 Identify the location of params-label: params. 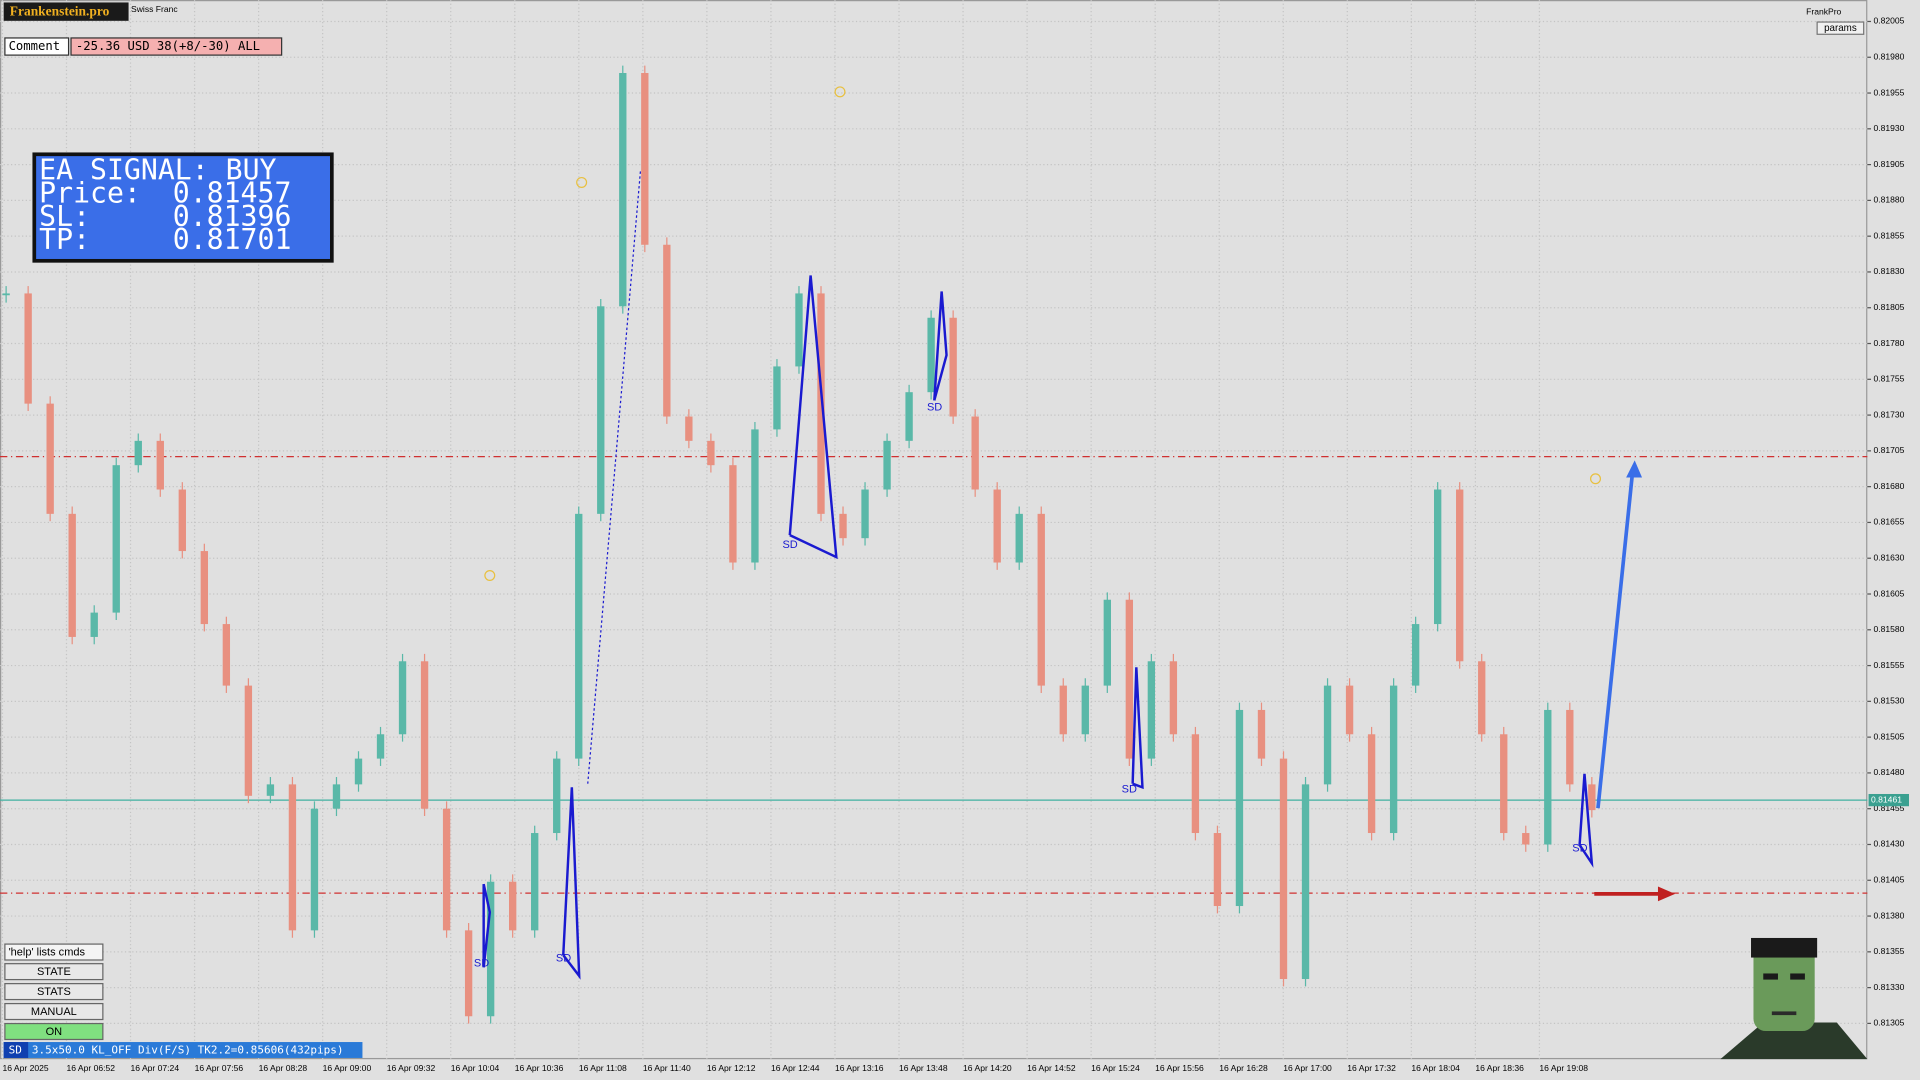
(1840, 28).